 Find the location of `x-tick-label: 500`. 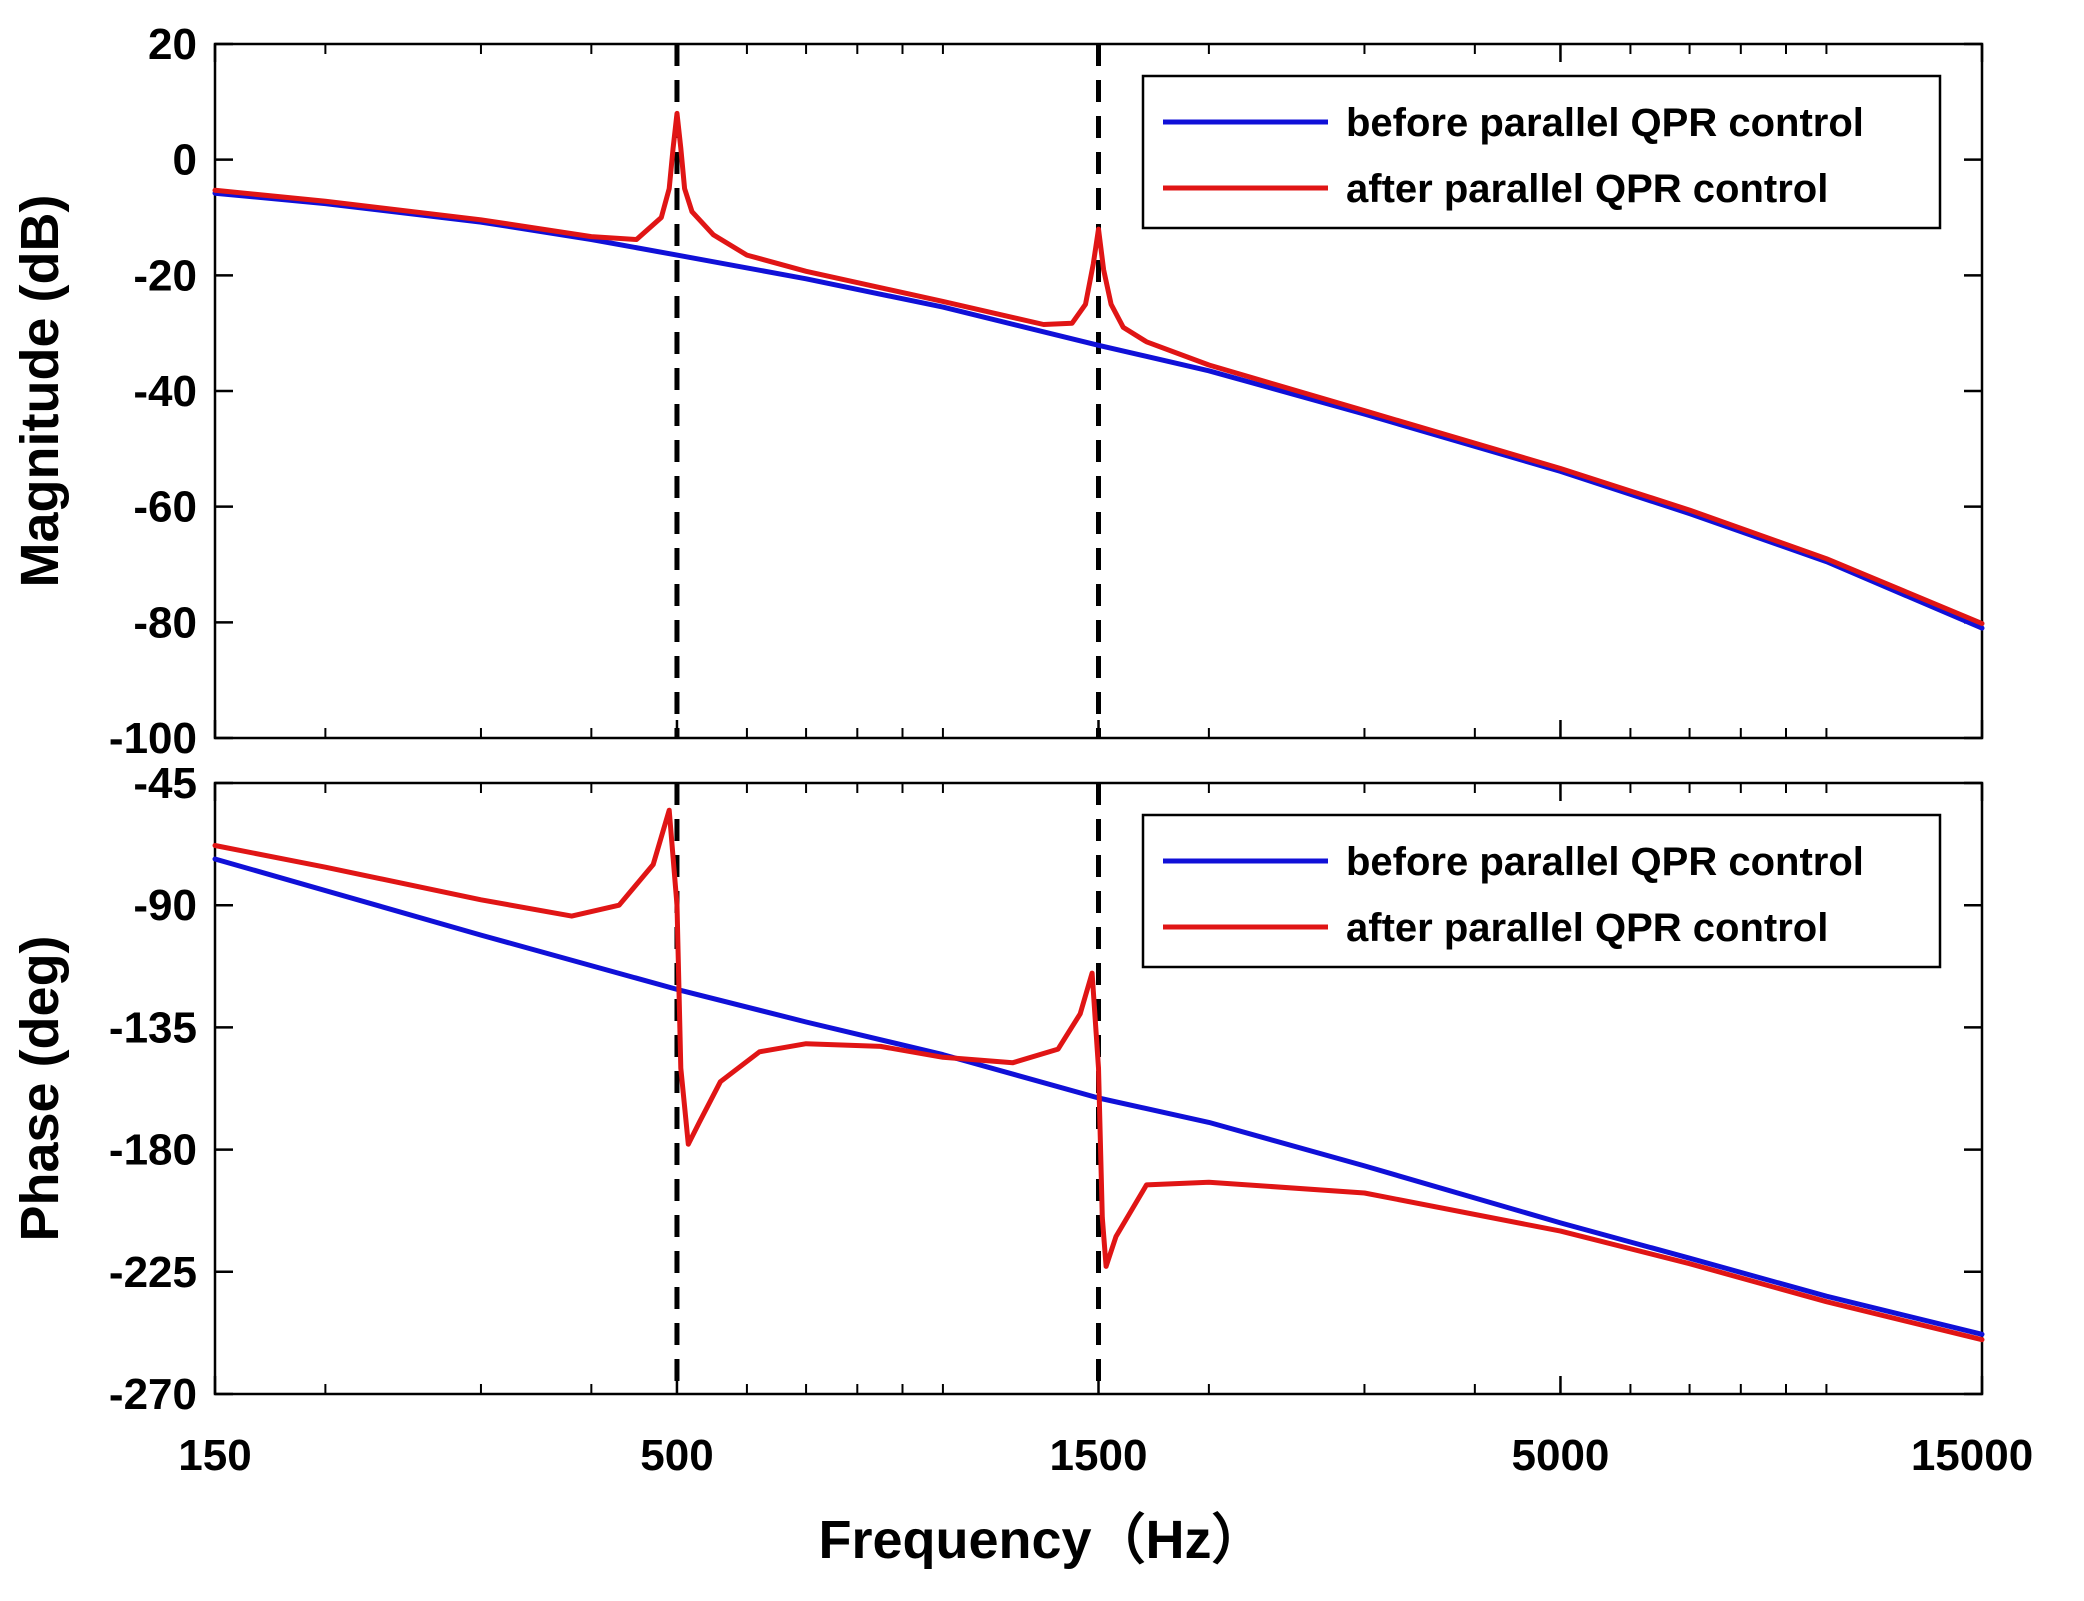

x-tick-label: 500 is located at coordinates (676, 1455).